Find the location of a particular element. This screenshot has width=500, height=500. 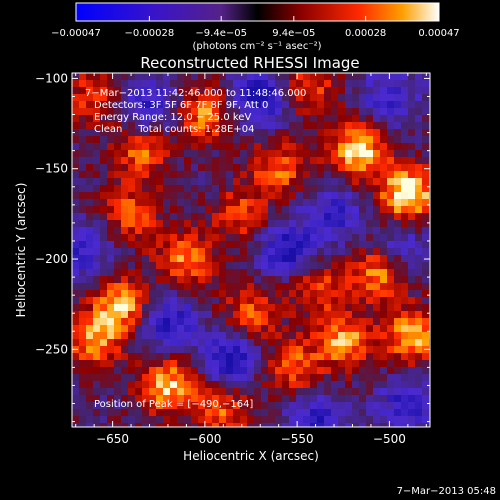

annotation-detectors: Detectors: 3F 5F 6F 7F 8F 9F, Att 0 is located at coordinates (181, 105).